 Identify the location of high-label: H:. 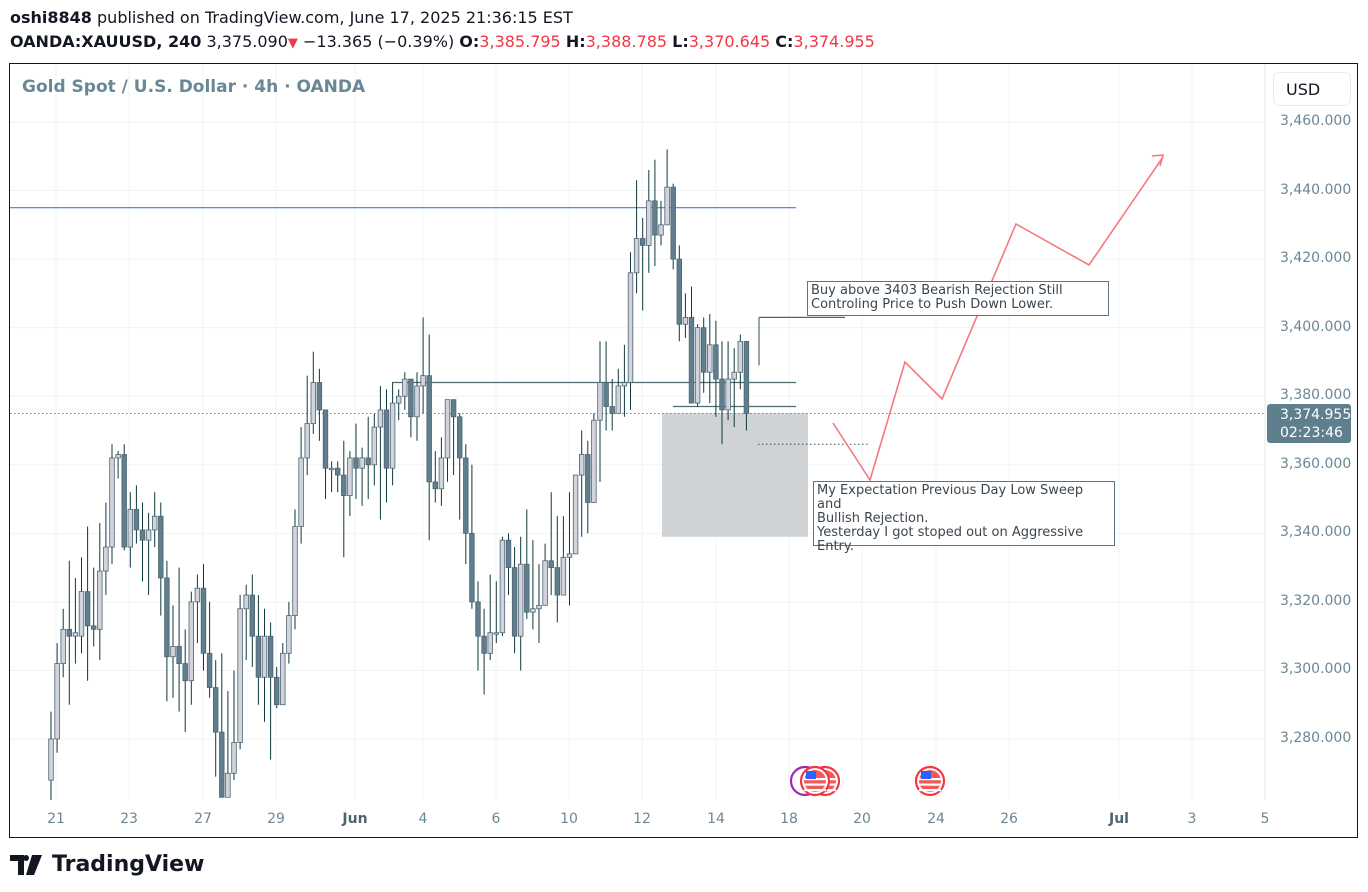
(575, 41).